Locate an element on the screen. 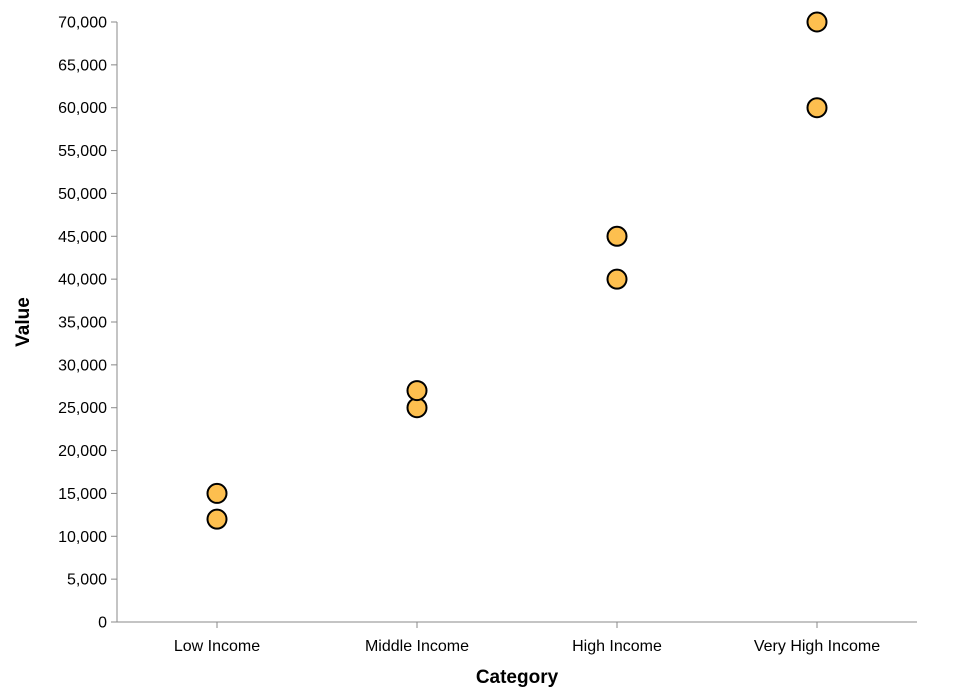 The image size is (980, 696). y-tick-label: 65,000 is located at coordinates (82, 65).